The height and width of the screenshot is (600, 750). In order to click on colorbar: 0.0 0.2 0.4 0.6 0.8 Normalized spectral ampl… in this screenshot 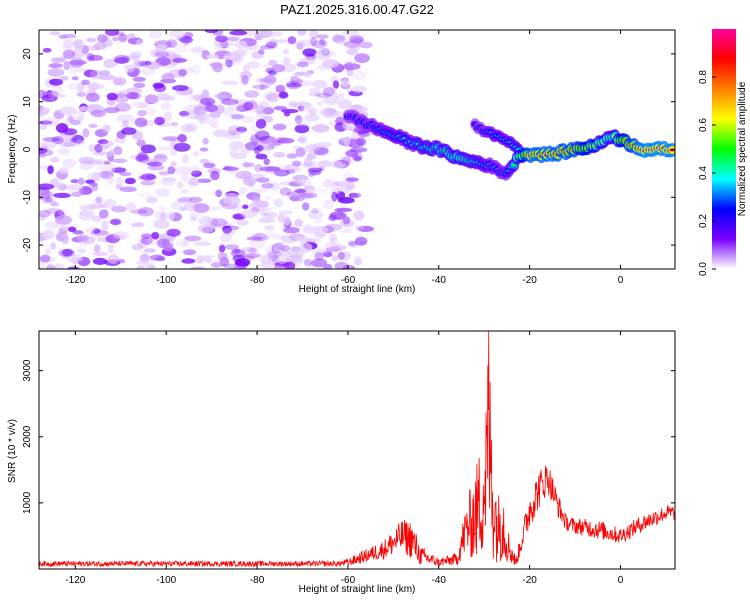, I will do `click(723, 152)`.